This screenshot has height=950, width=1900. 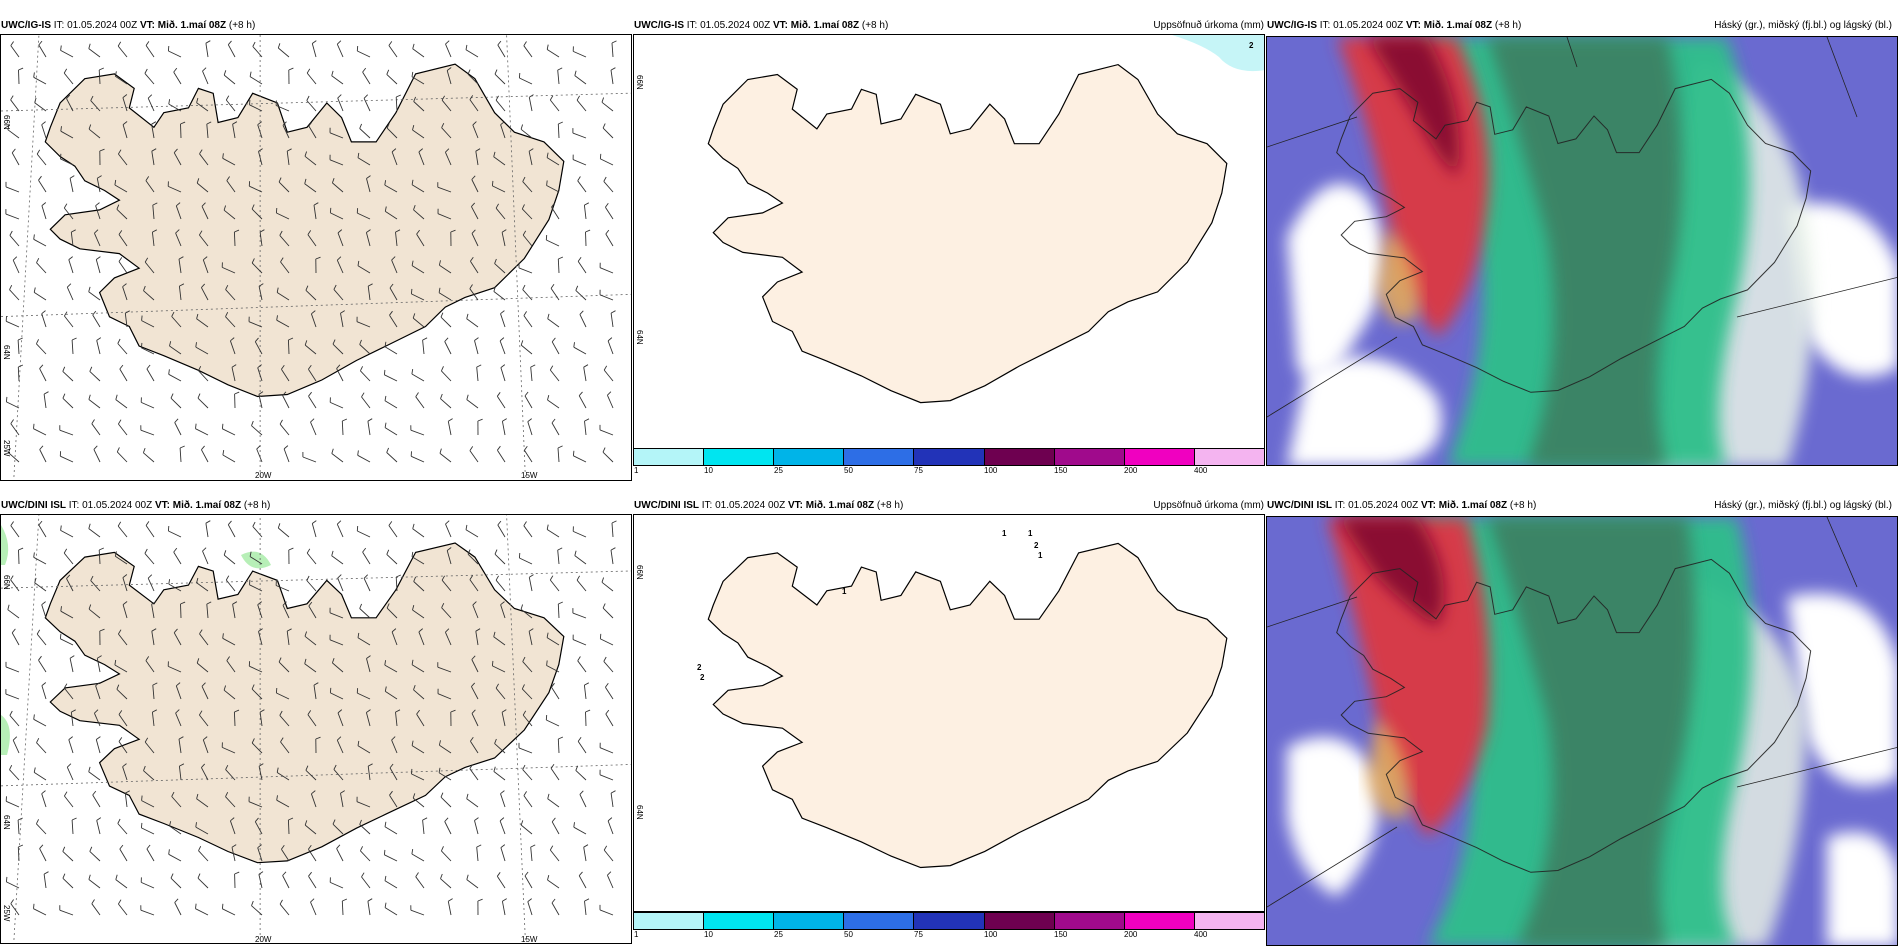 What do you see at coordinates (918, 934) in the screenshot?
I see `colorbar-tick: 75` at bounding box center [918, 934].